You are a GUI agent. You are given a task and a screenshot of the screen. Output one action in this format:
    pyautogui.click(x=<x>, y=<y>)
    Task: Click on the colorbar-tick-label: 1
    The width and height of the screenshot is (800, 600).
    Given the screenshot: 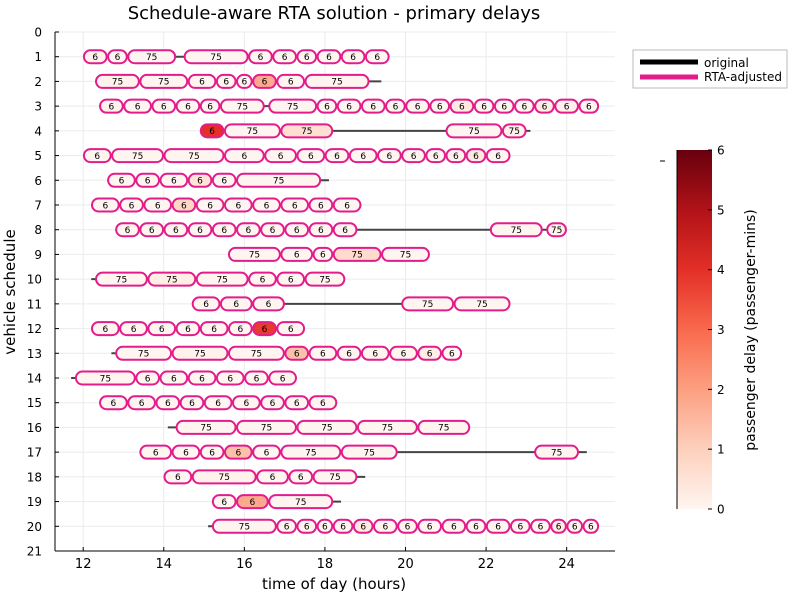 What is the action you would take?
    pyautogui.click(x=721, y=450)
    